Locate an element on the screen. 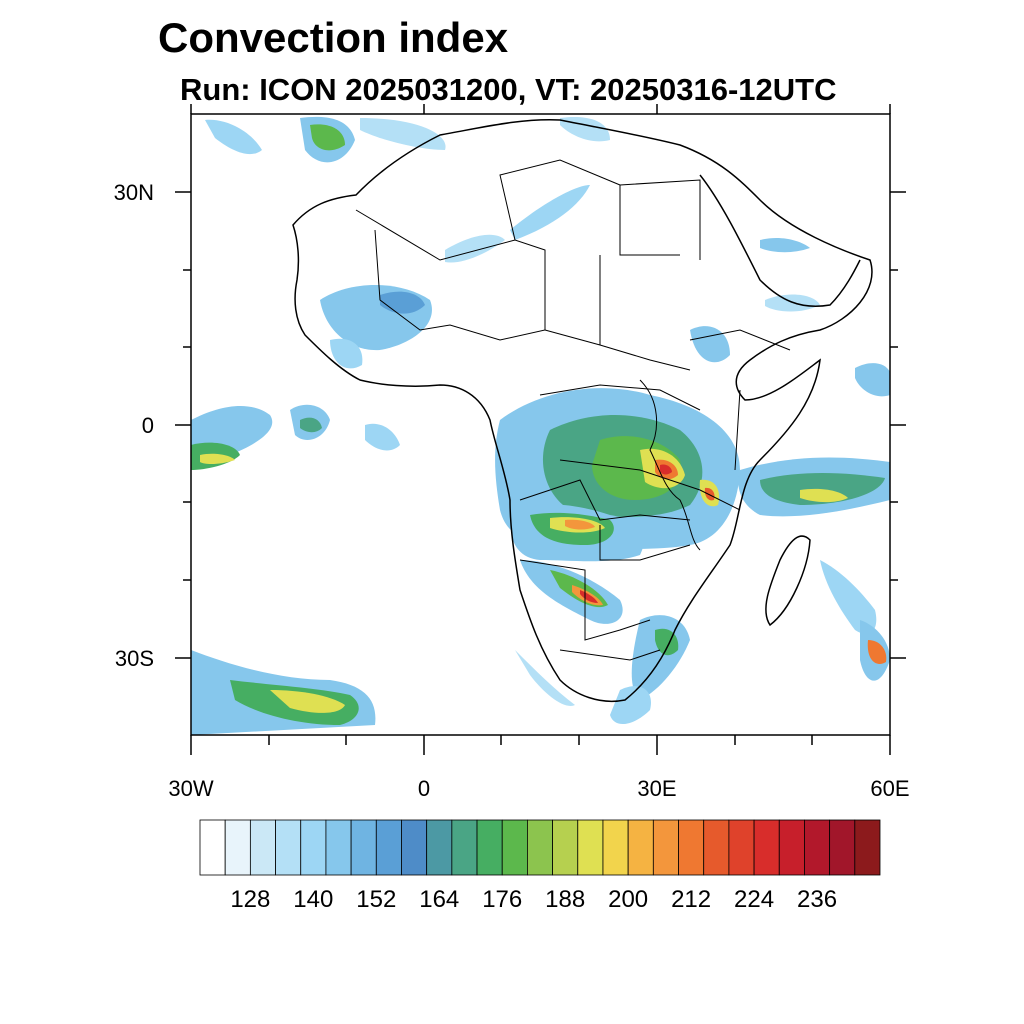 This screenshot has width=1024, height=1024. colorbar-tick-label: 212 is located at coordinates (691, 899).